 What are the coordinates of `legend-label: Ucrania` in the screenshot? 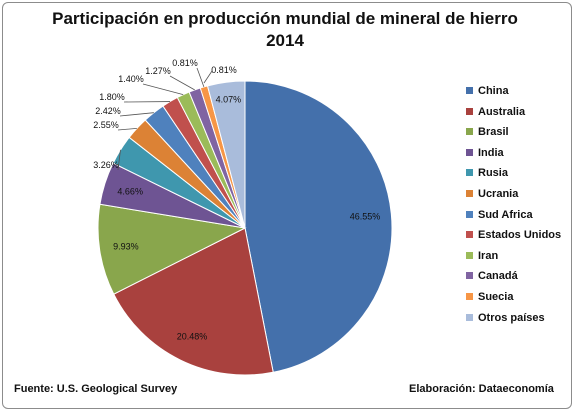 It's located at (498, 194).